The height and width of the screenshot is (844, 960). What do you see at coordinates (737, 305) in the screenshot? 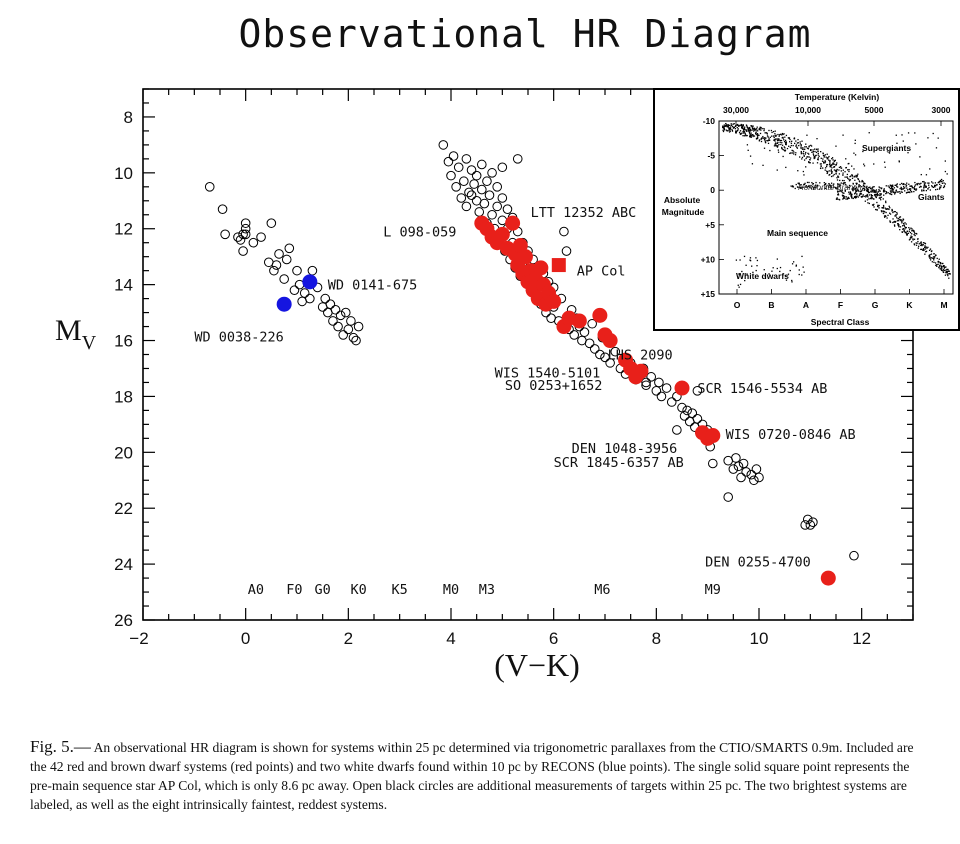
I see `inset-spectral-class-label: O` at bounding box center [737, 305].